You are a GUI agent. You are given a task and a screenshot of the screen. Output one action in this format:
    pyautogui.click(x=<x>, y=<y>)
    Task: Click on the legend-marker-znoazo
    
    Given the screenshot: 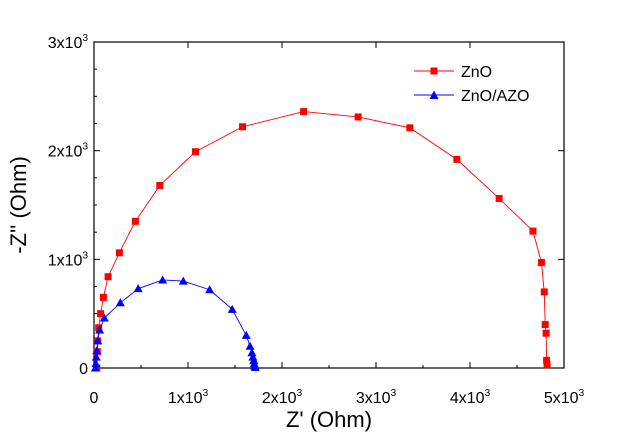 What is the action you would take?
    pyautogui.click(x=434, y=94)
    